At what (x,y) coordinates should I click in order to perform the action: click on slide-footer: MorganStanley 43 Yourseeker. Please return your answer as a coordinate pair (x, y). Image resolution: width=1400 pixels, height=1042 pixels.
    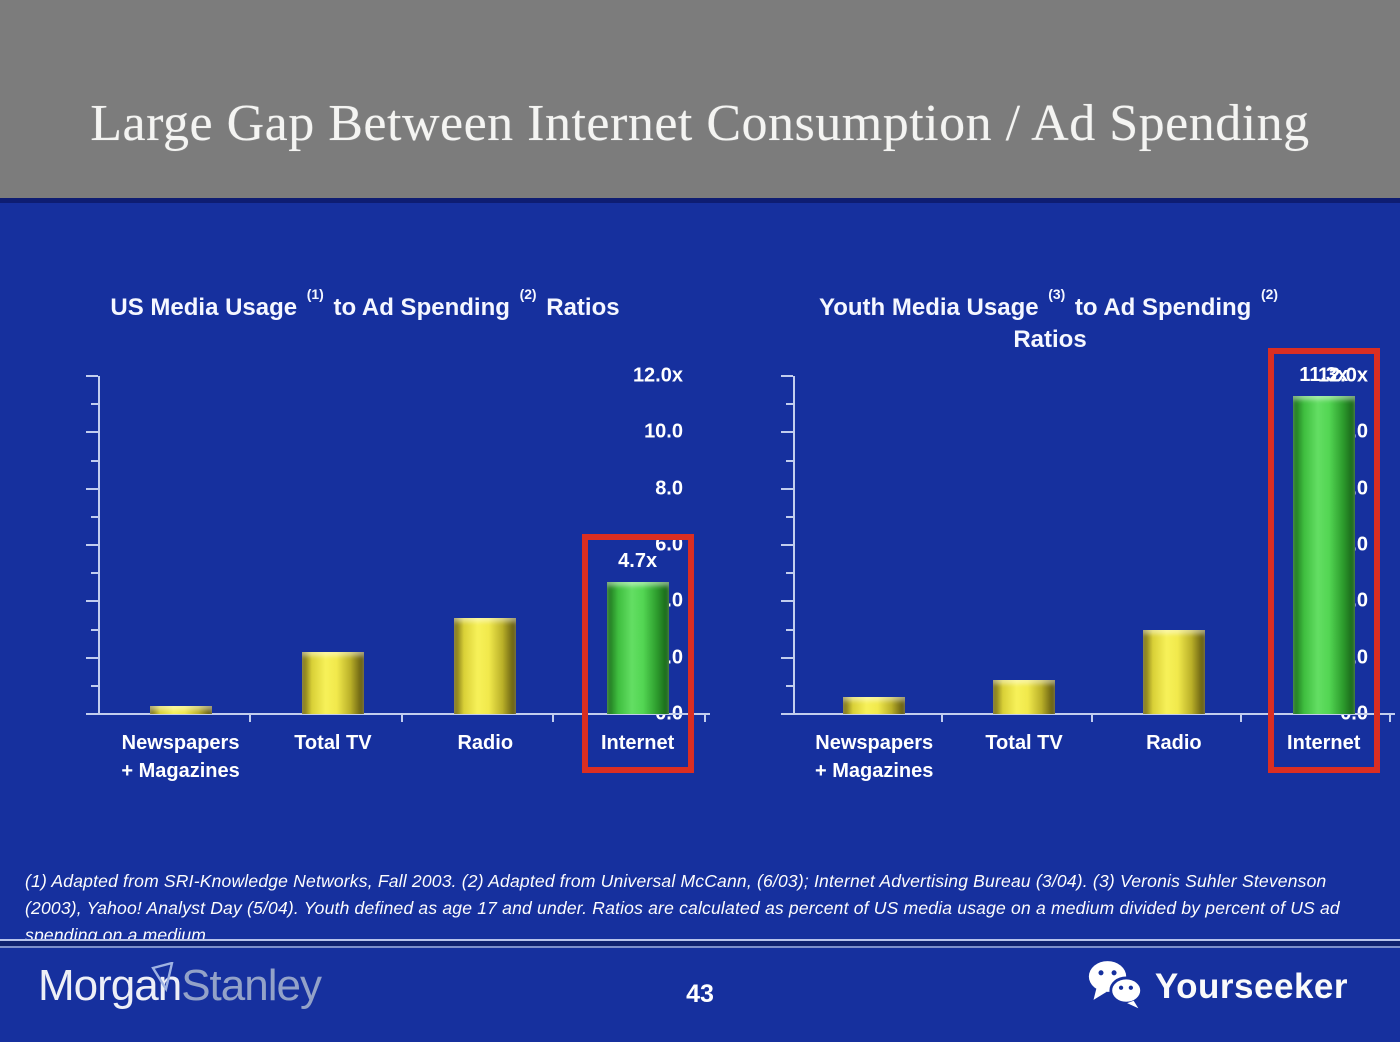
    Looking at the image, I should click on (700, 995).